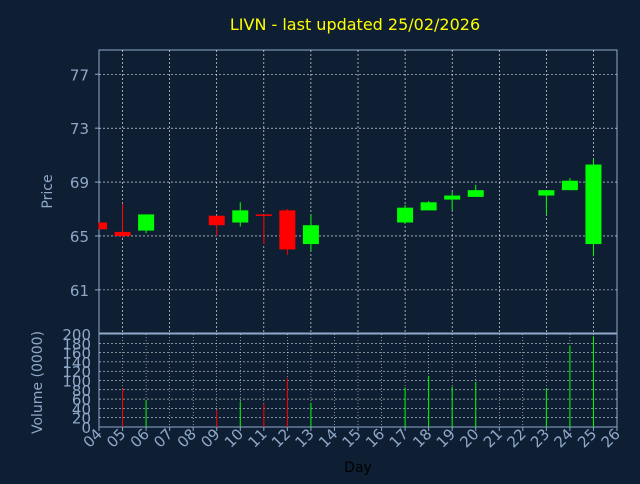 The image size is (640, 484). What do you see at coordinates (79, 291) in the screenshot?
I see `price-ytick-label: 61` at bounding box center [79, 291].